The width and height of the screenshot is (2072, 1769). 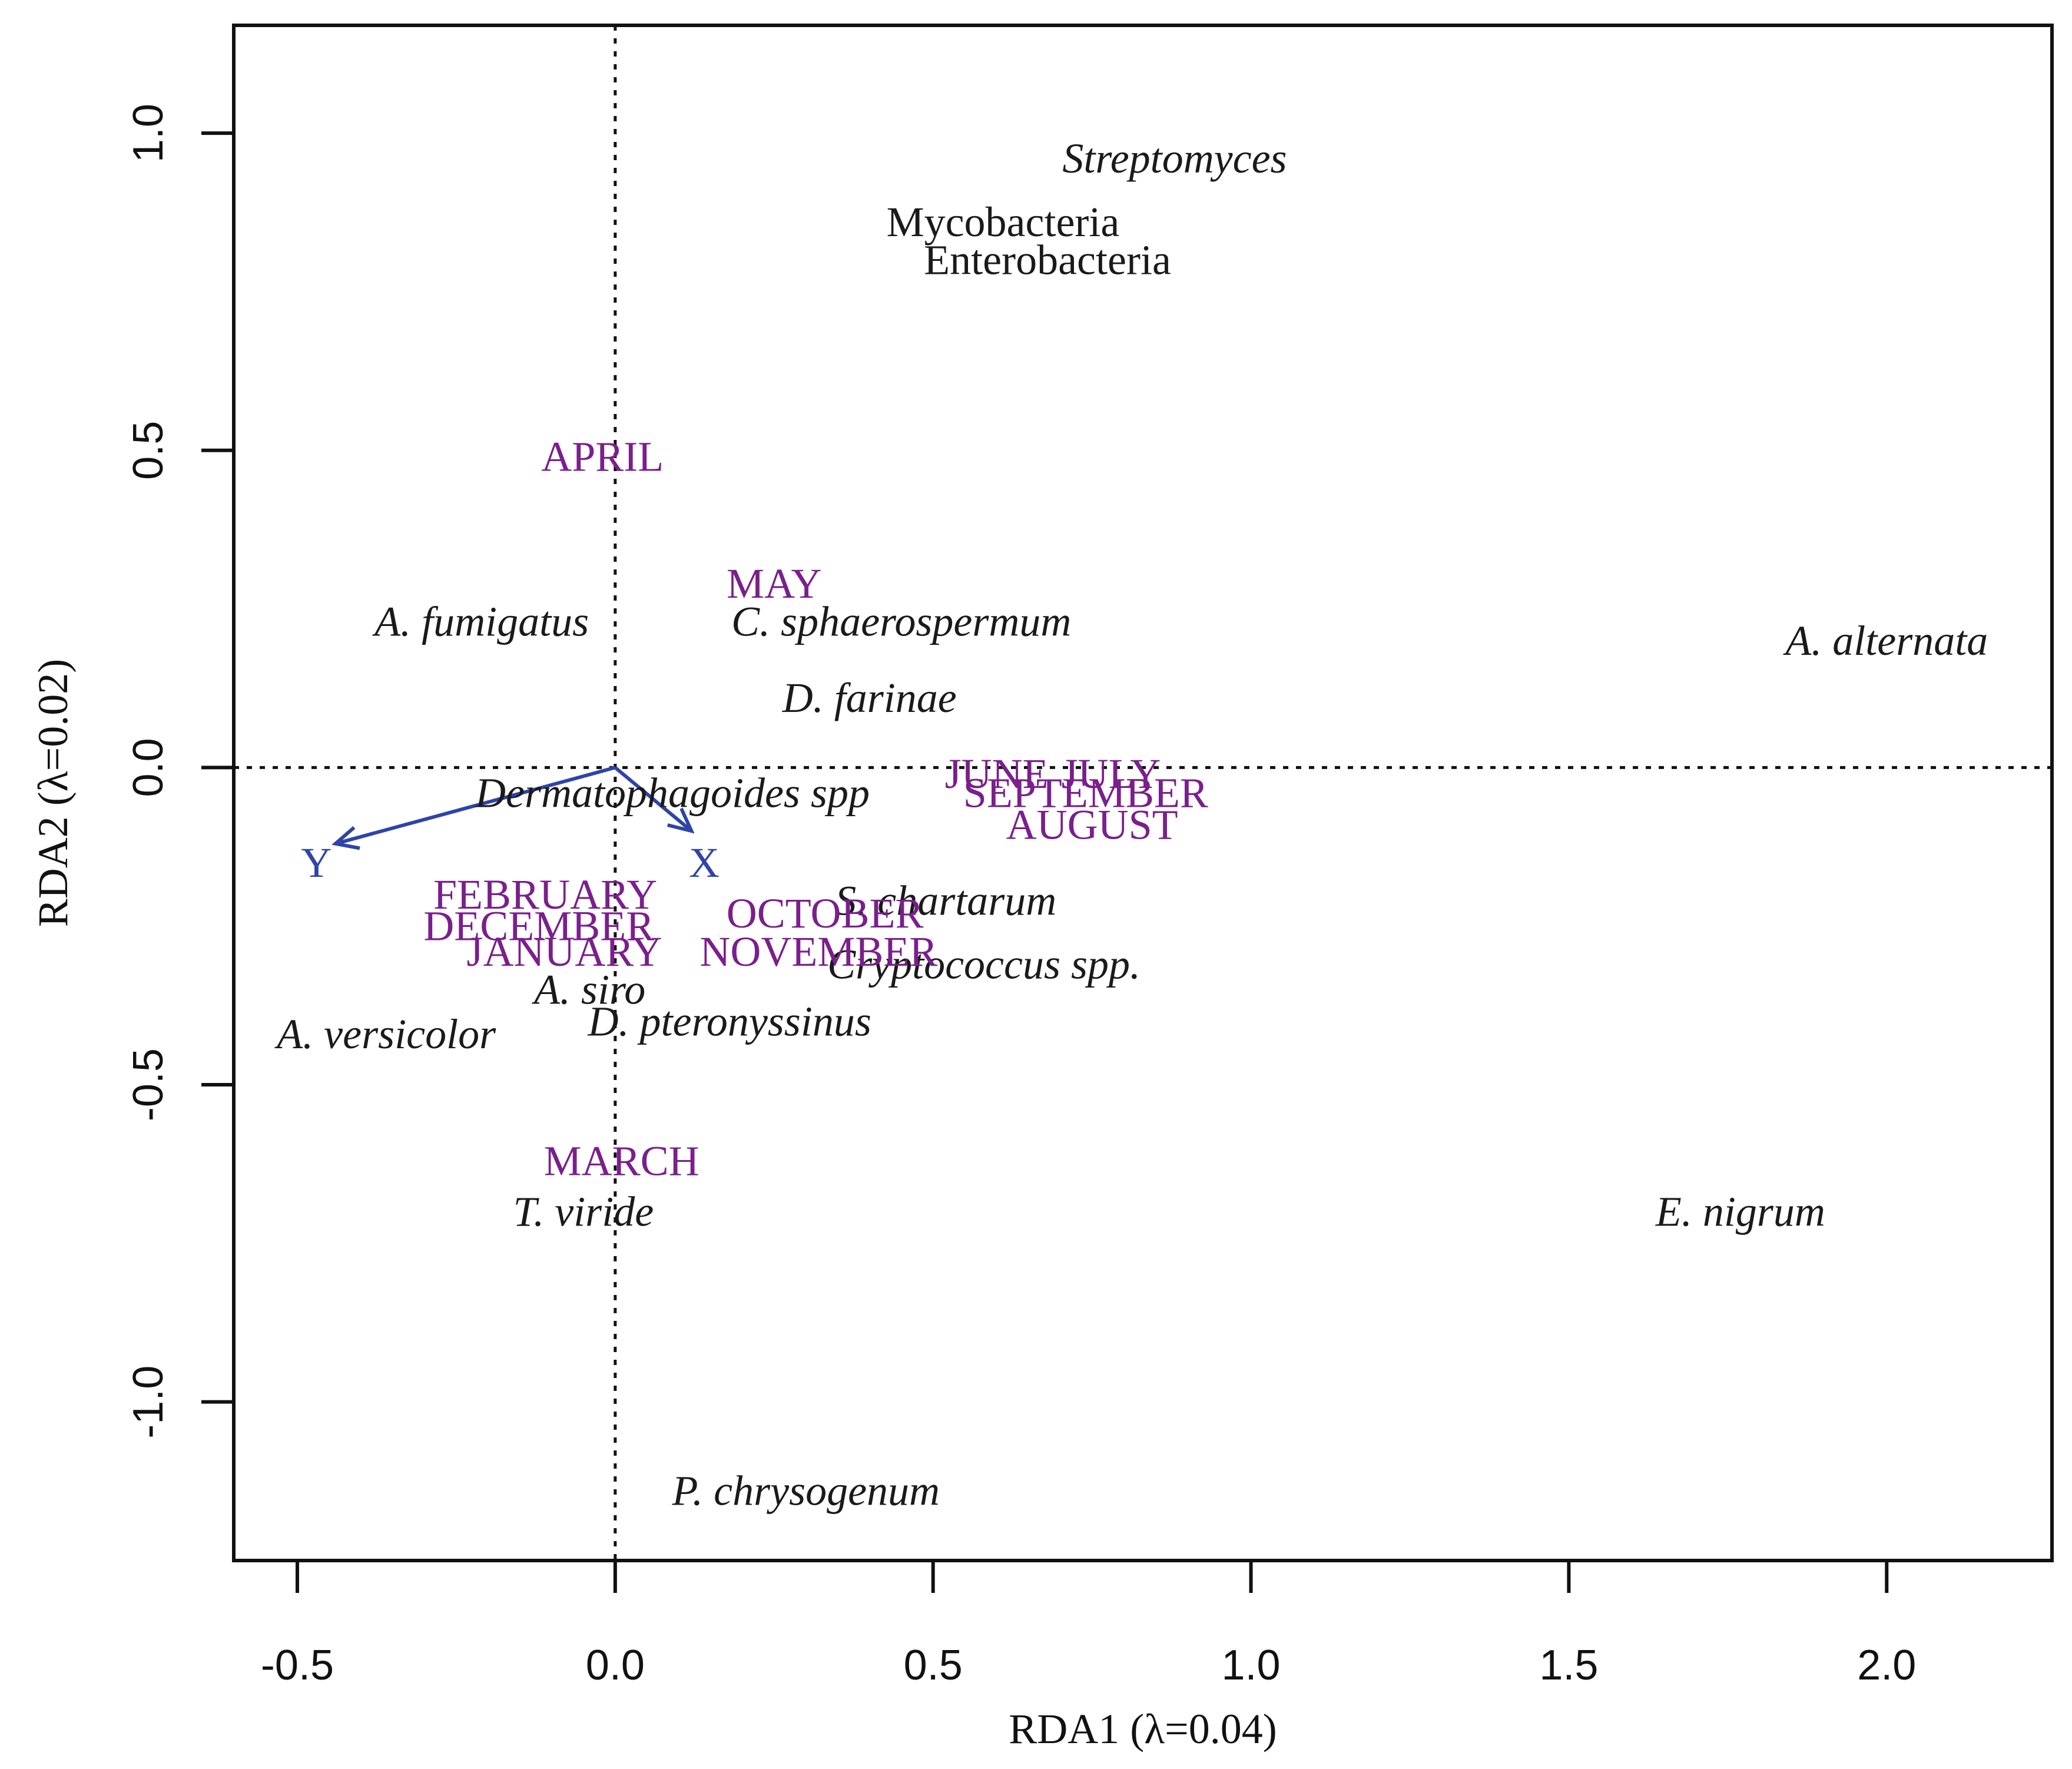 What do you see at coordinates (603, 457) in the screenshot?
I see `month-label-april: APRIL` at bounding box center [603, 457].